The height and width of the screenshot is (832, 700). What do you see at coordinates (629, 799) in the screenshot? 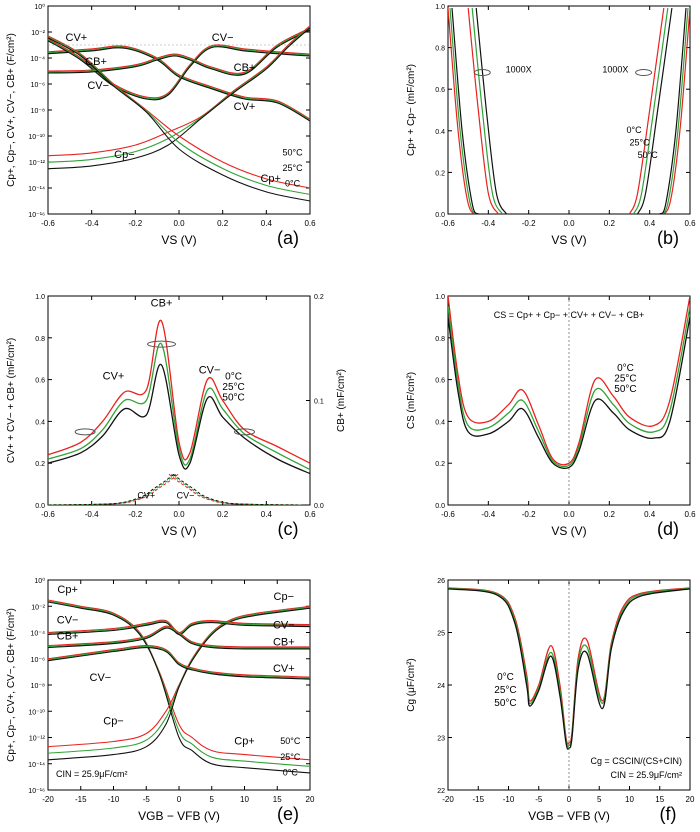
I see `x-tick-label: 10` at bounding box center [629, 799].